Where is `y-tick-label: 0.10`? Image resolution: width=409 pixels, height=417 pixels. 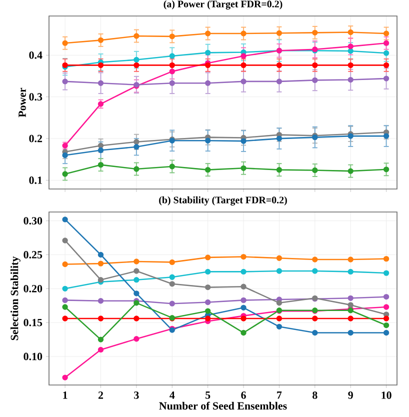 y-tick-label: 0.10 is located at coordinates (33, 356).